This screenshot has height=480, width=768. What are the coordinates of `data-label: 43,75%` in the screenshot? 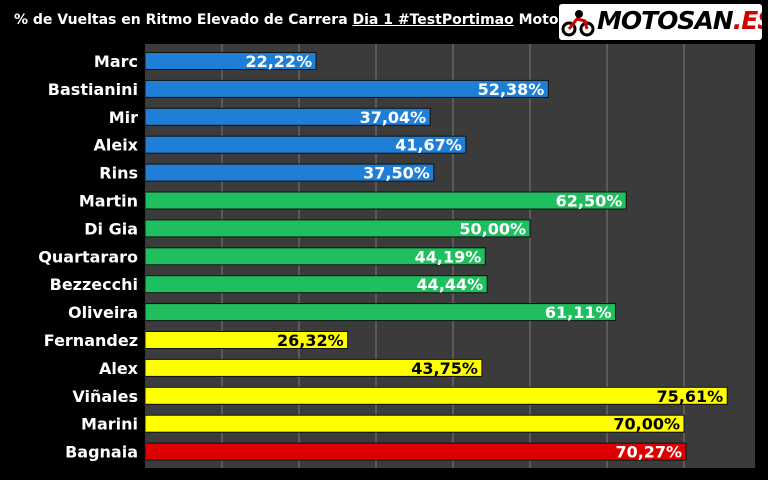 It's located at (444, 368).